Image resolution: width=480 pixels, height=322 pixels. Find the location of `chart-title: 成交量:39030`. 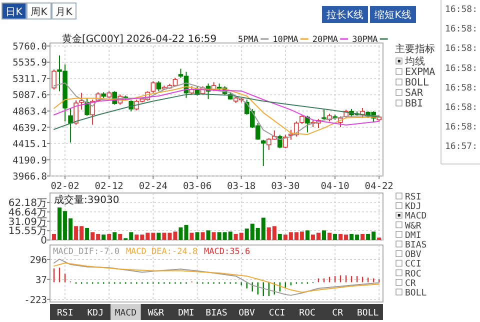

chart-title: 成交量:39030 is located at coordinates (87, 200).